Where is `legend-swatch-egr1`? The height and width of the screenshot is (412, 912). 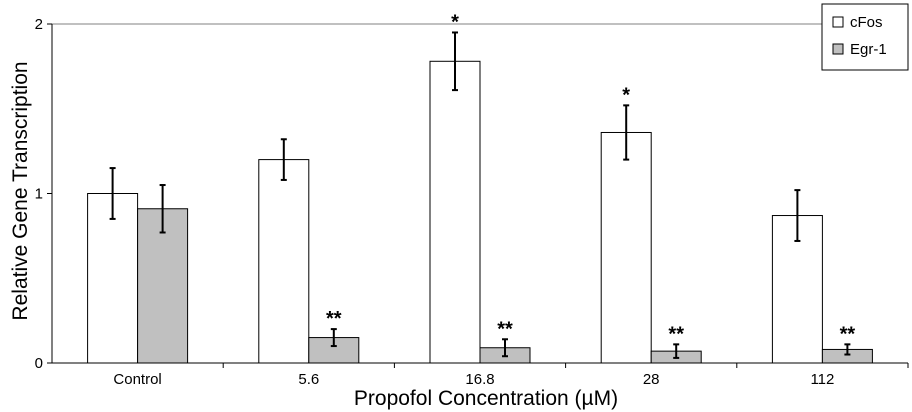
legend-swatch-egr1 is located at coordinates (838, 49).